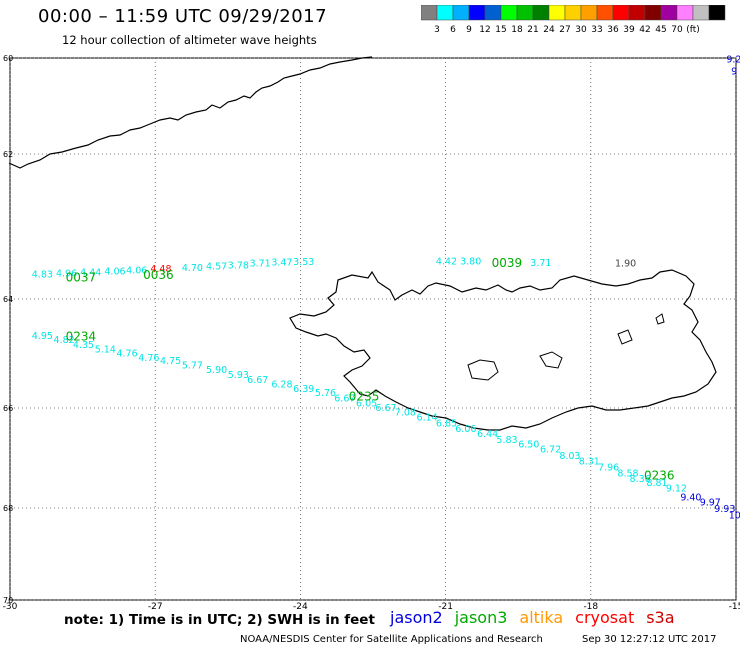 This screenshot has width=740, height=650. What do you see at coordinates (625, 264) in the screenshot?
I see `wave-height-point: 1.90` at bounding box center [625, 264].